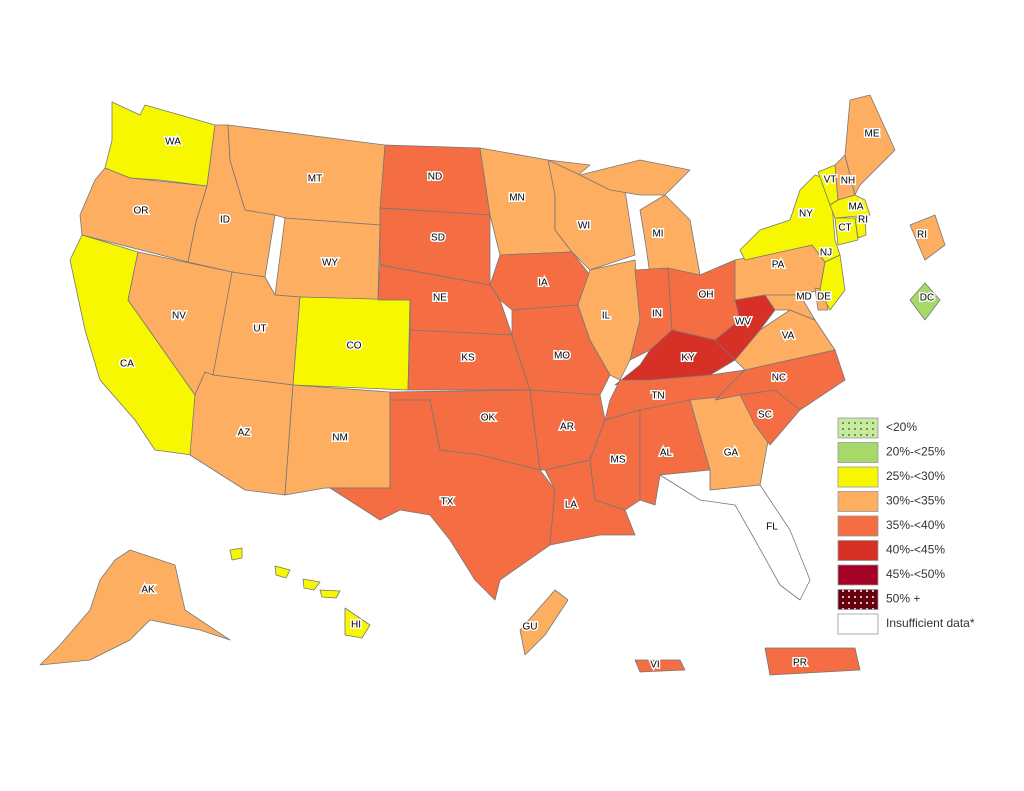 The image size is (1024, 791). I want to click on state-label: OR, so click(141, 211).